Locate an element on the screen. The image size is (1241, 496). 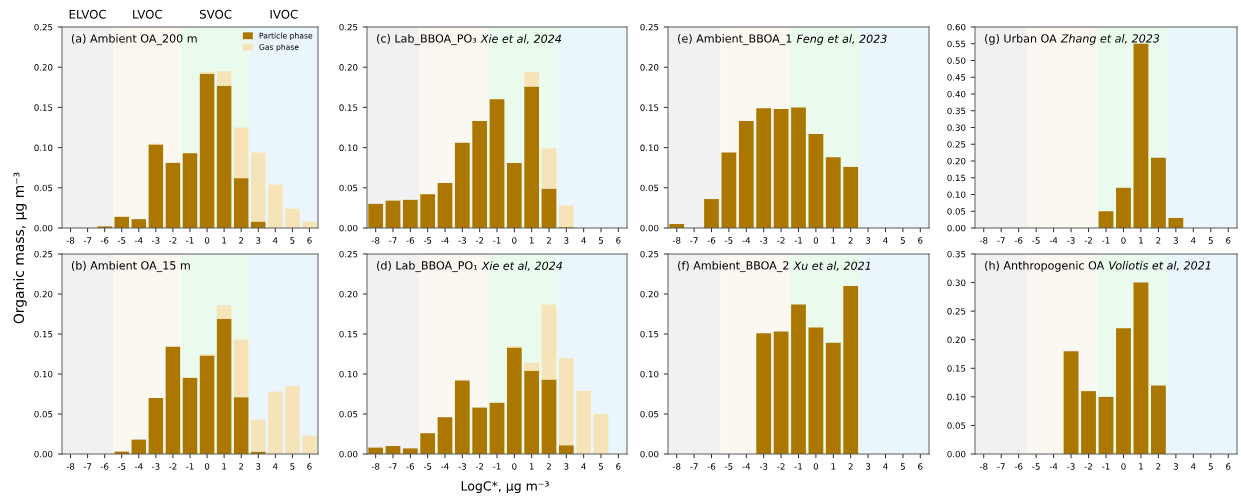
y-tick-label: 0.35 is located at coordinates (956, 254).